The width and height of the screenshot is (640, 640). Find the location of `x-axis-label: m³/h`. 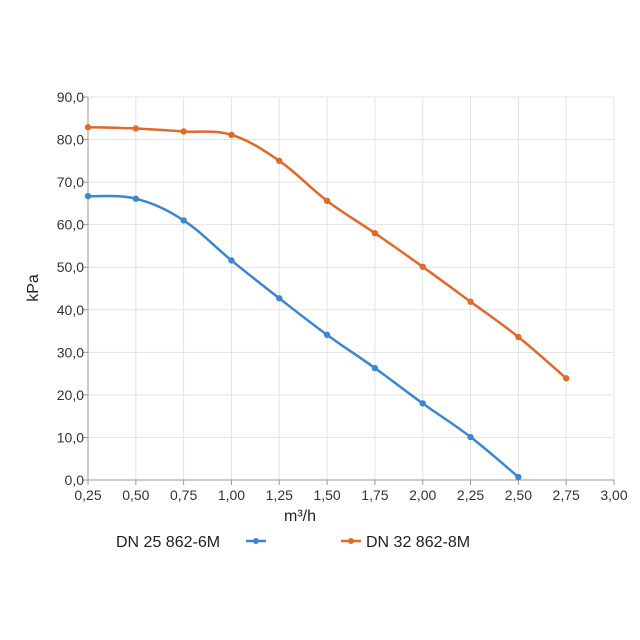

x-axis-label: m³/h is located at coordinates (300, 516).